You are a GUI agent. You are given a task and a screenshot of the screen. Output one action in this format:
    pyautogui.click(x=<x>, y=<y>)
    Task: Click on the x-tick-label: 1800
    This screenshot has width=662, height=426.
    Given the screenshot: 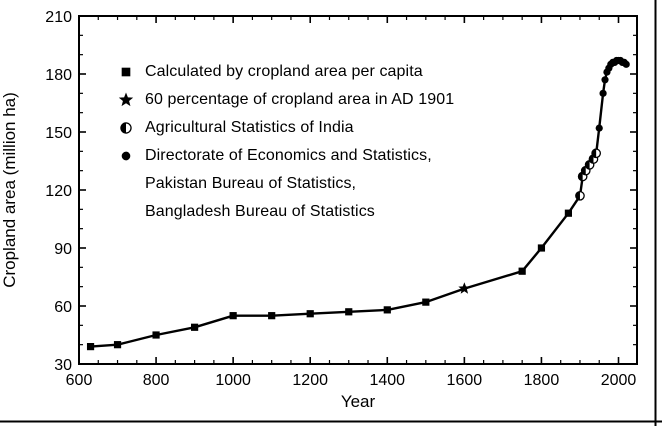 What is the action you would take?
    pyautogui.click(x=542, y=380)
    